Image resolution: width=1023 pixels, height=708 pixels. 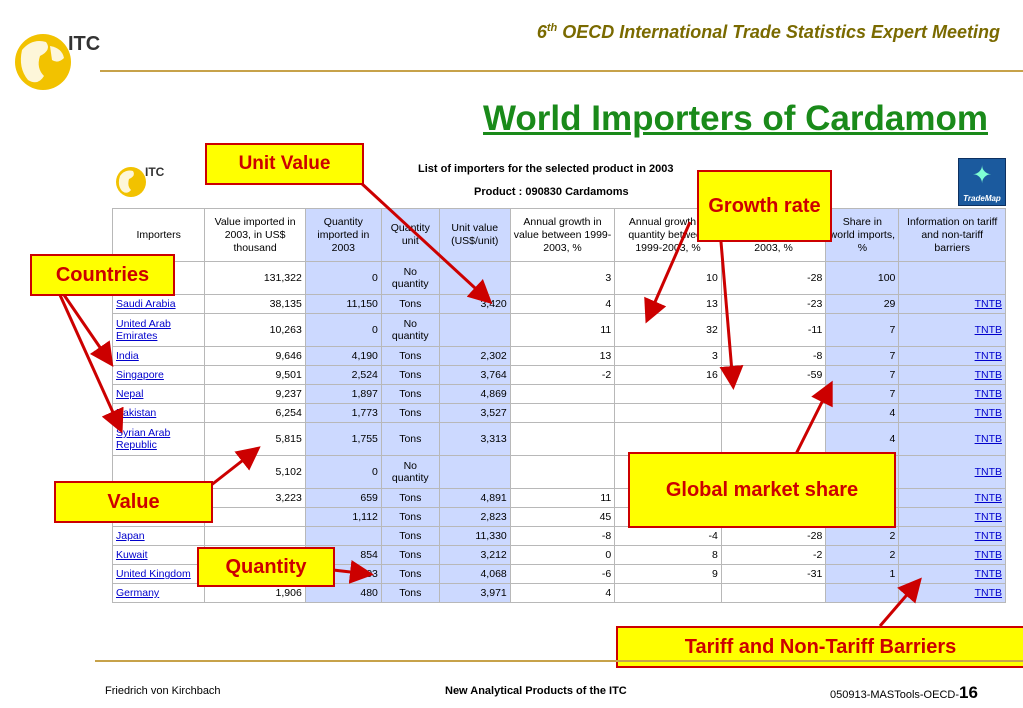 What do you see at coordinates (558, 536) in the screenshot?
I see `table-row: Japan Tons 11,330 -8 -4 -28 2 TNTB` at bounding box center [558, 536].